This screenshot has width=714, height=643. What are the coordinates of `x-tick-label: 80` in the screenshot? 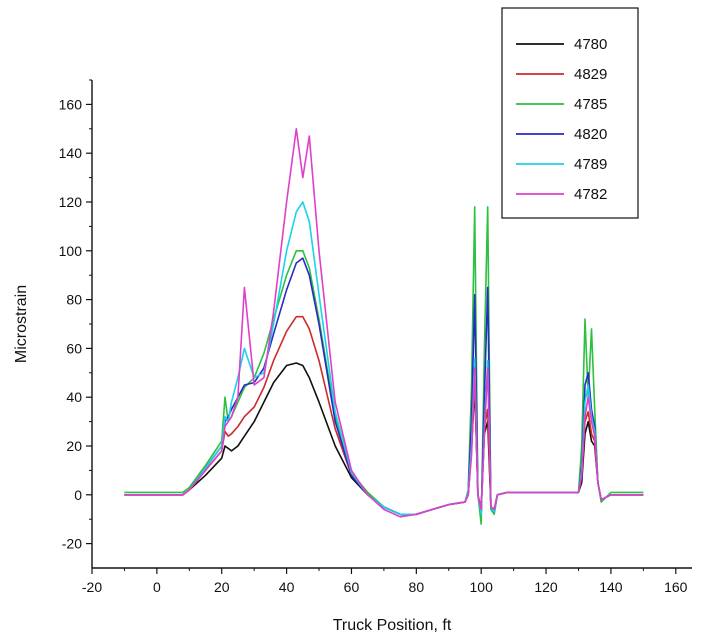 It's located at (417, 587).